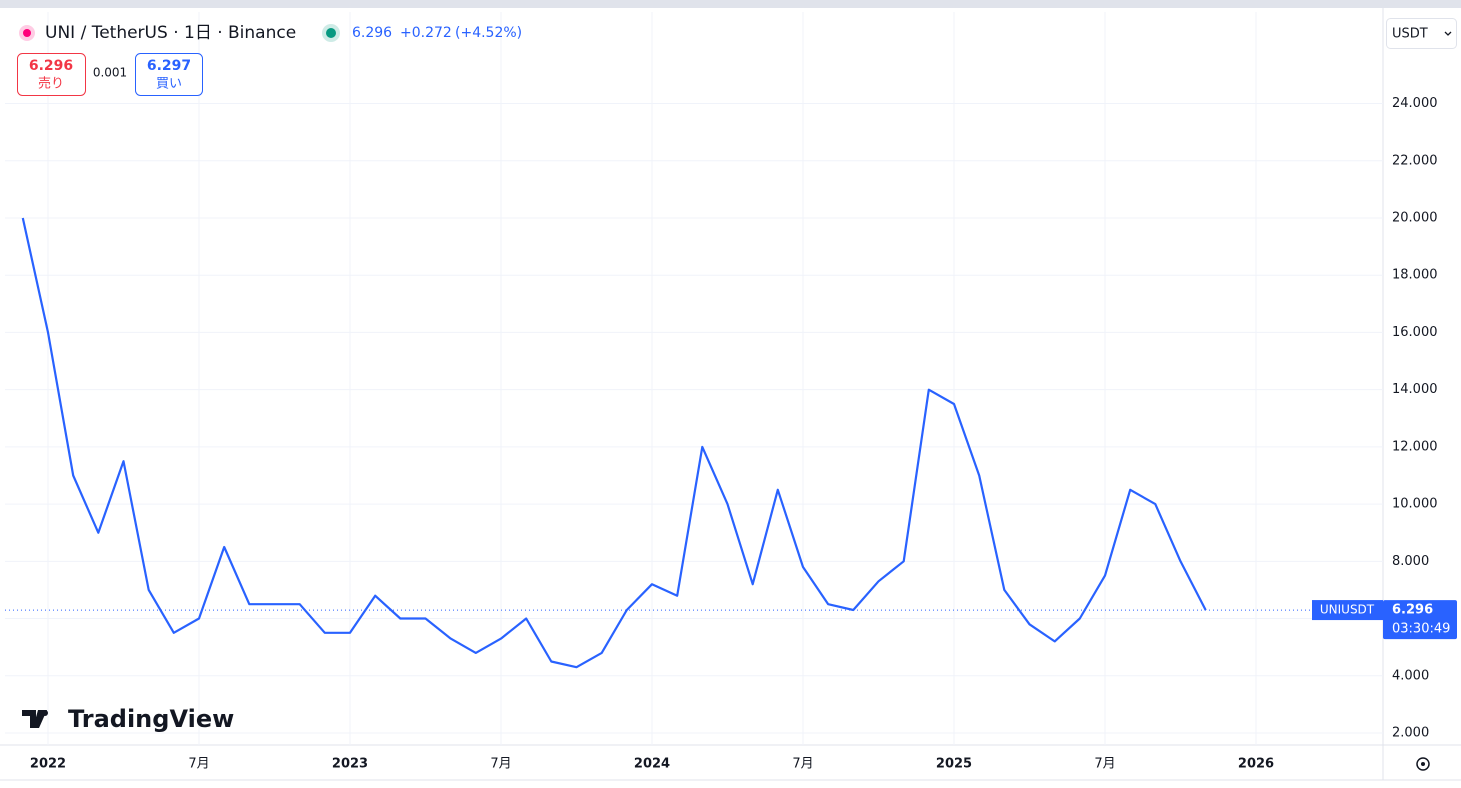 The height and width of the screenshot is (788, 1461). What do you see at coordinates (1415, 217) in the screenshot?
I see `y-tick-label: 20.000` at bounding box center [1415, 217].